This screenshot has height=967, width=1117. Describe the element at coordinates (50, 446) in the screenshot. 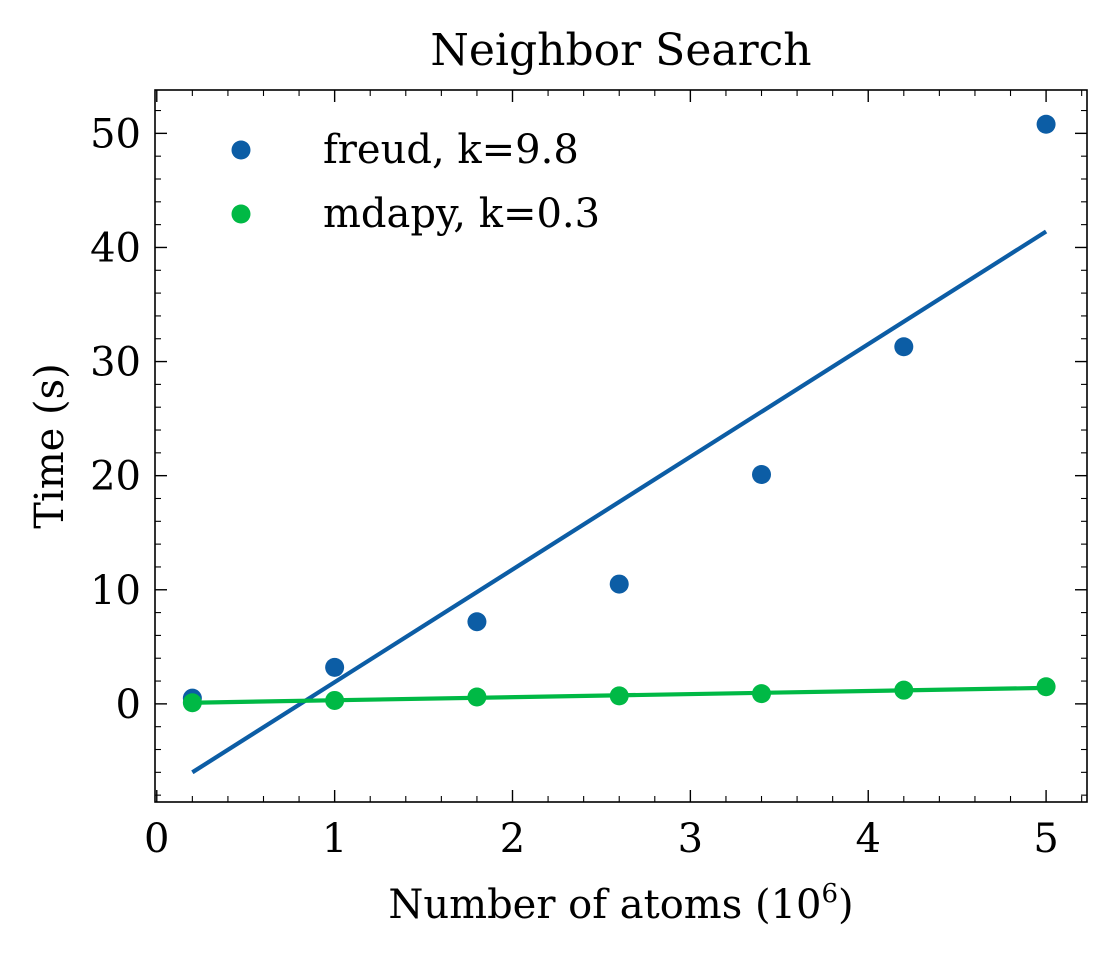

I see `y-axis-label: Time (s)` at that location.